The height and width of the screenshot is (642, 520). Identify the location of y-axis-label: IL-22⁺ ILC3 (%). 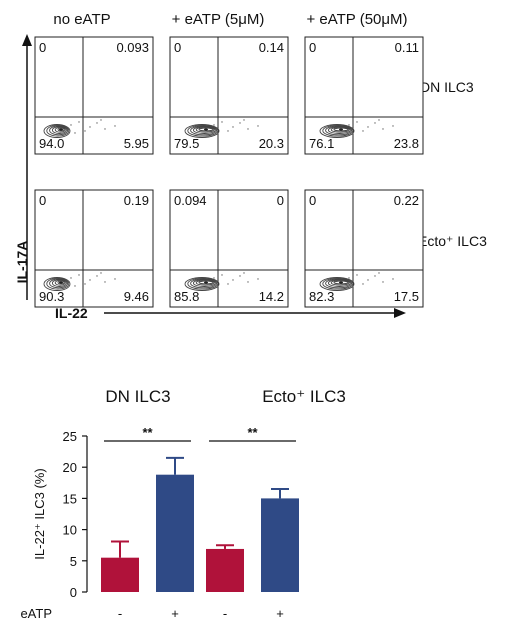
(39, 513).